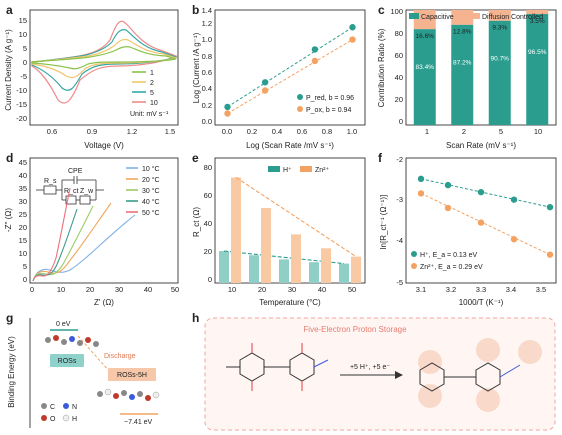 Image resolution: width=562 pixels, height=435 pixels. What do you see at coordinates (425, 36) in the screenshot?
I see `bar-diffusion-label: 16.6%` at bounding box center [425, 36].